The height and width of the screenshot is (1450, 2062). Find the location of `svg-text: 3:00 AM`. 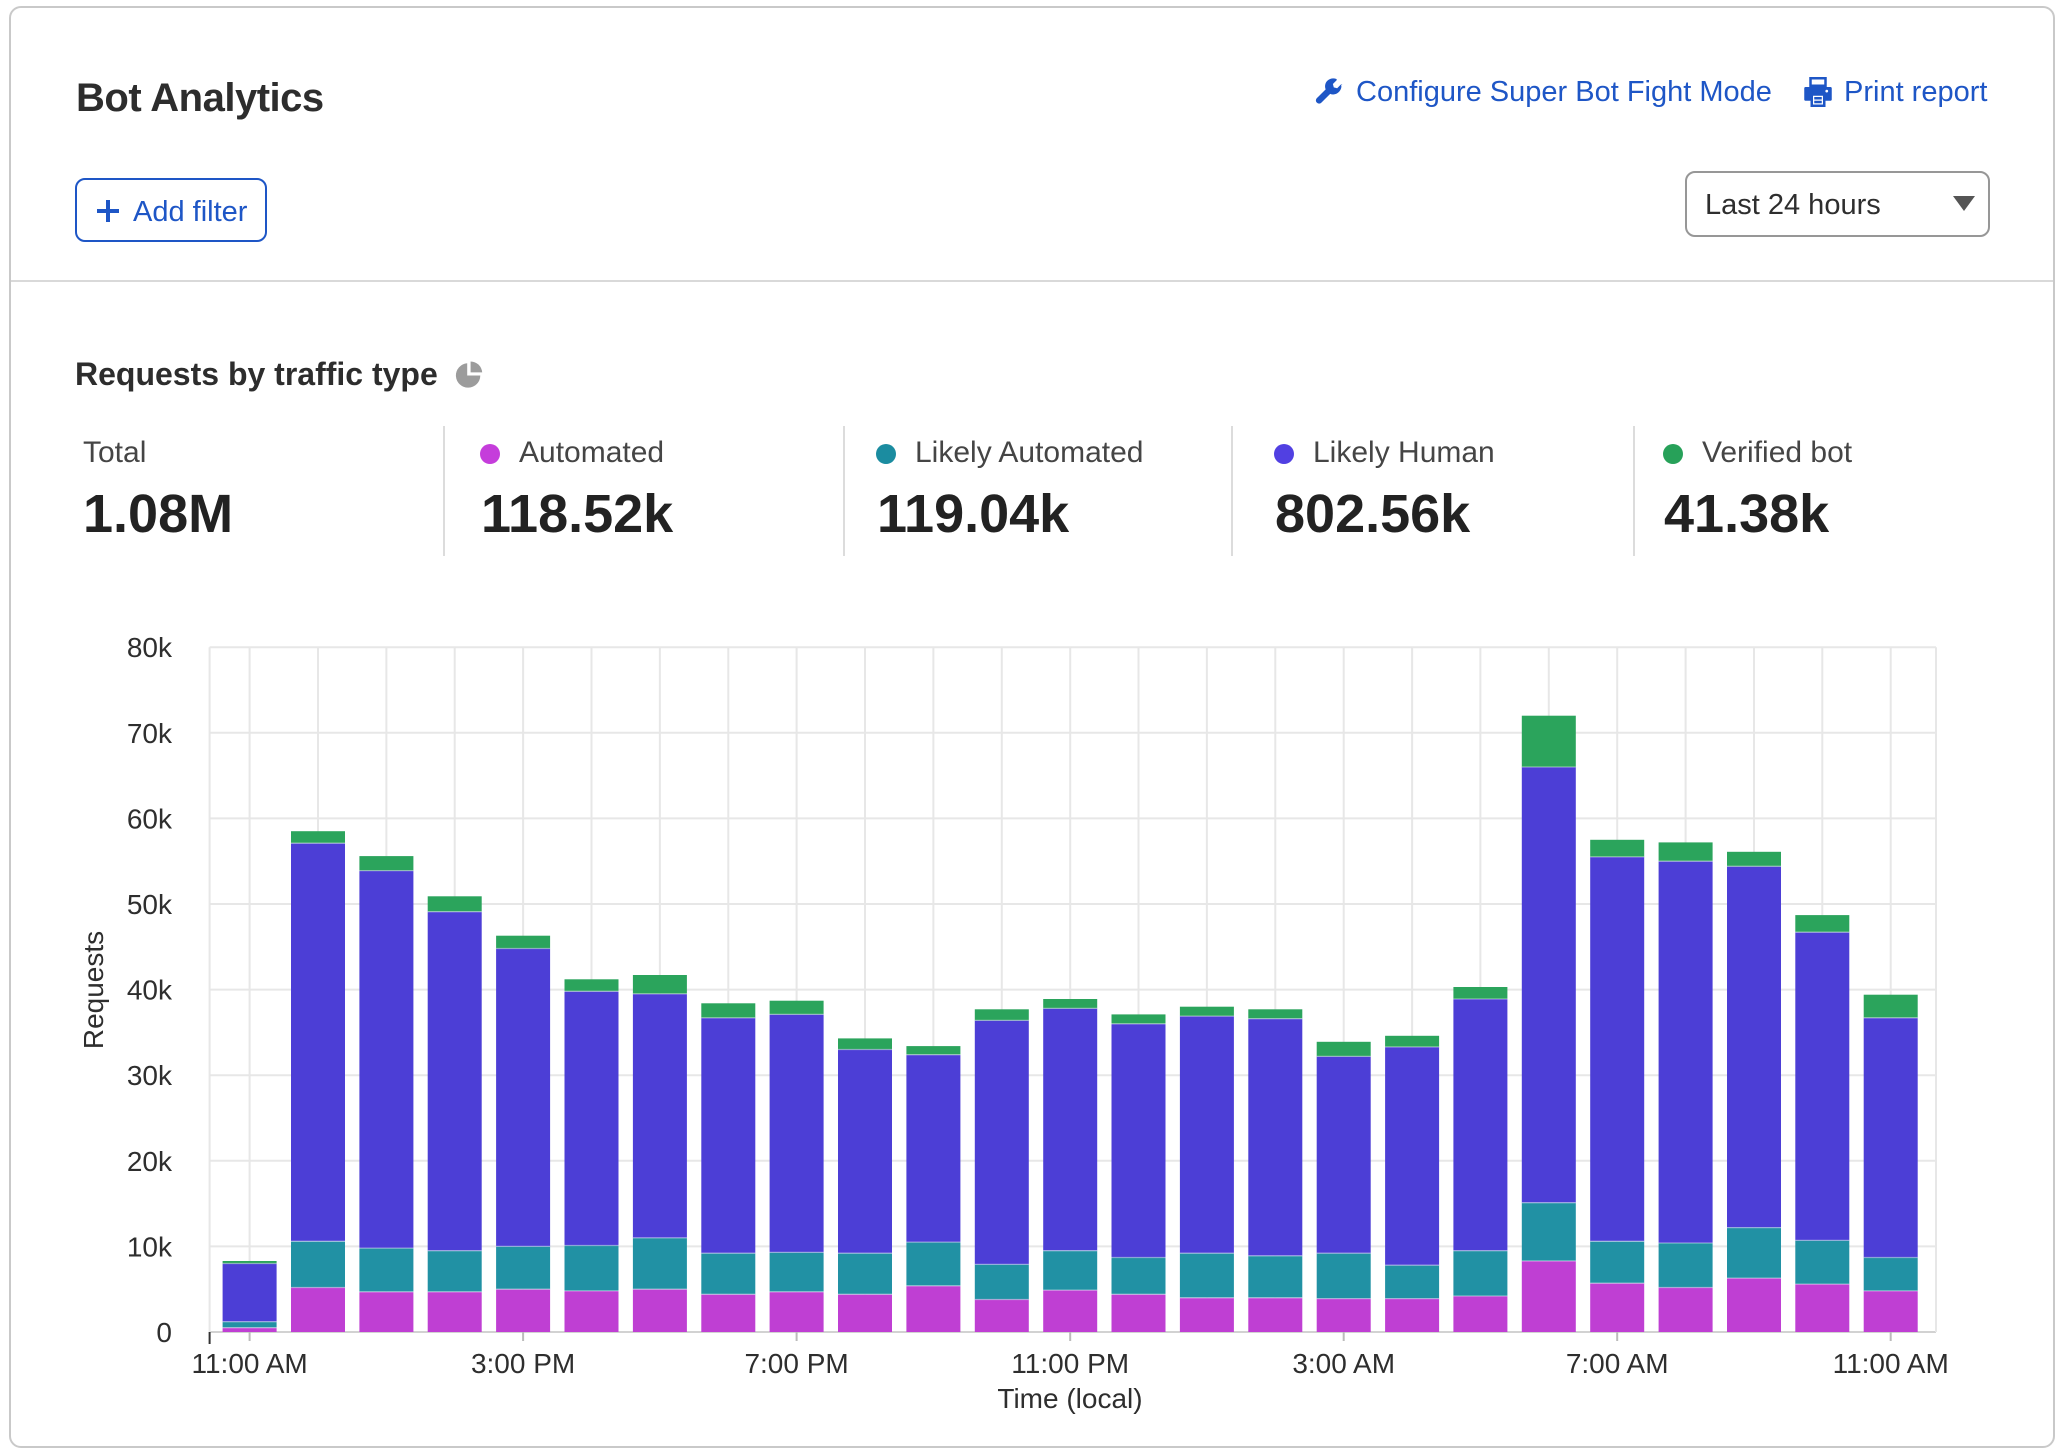

svg-text: 3:00 AM is located at coordinates (1343, 1363).